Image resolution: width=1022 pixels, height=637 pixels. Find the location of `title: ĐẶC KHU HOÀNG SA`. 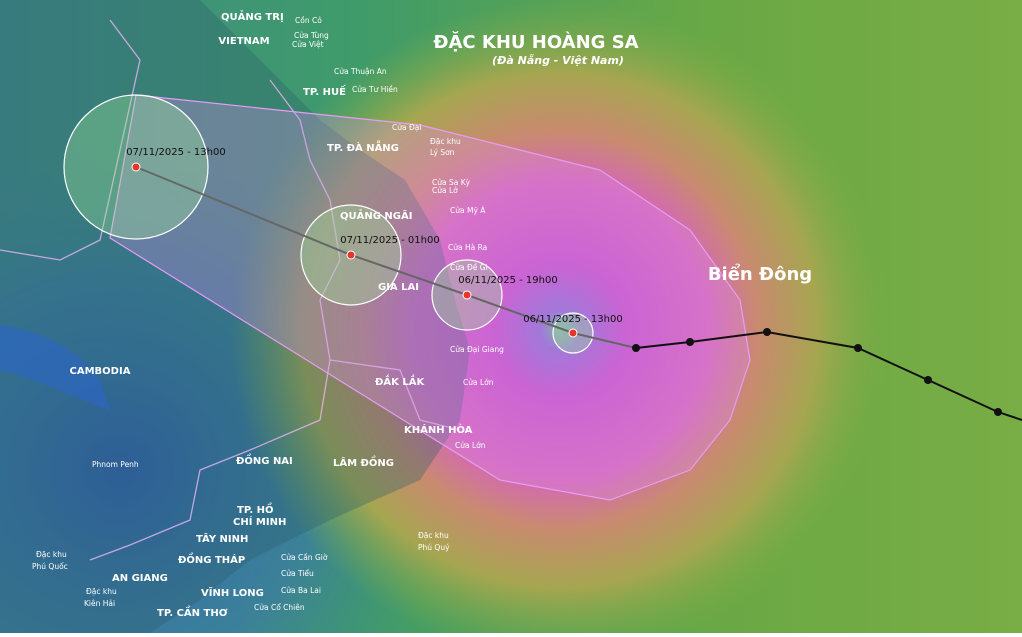

title: ĐẶC KHU HOÀNG SA is located at coordinates (535, 42).